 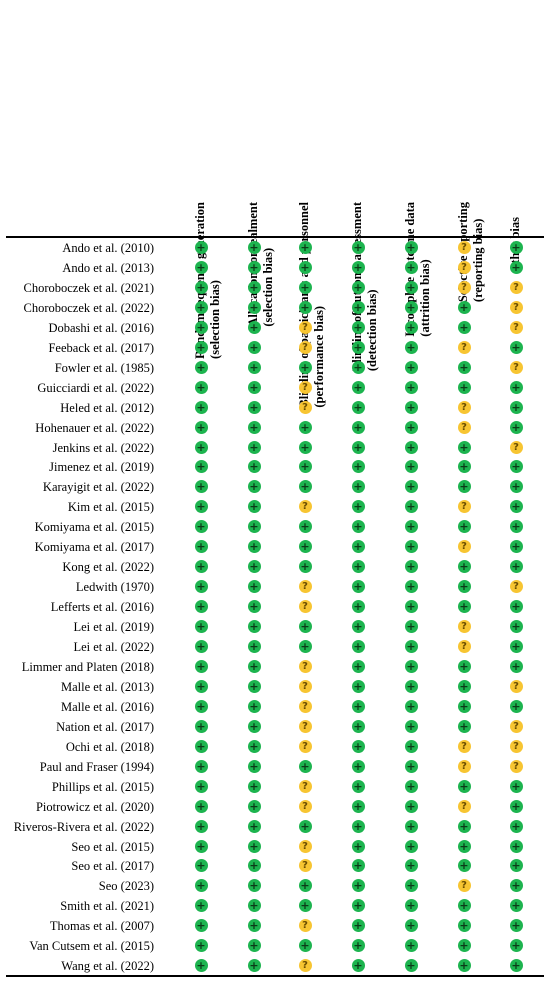 I want to click on table-row: Lefferts et al. (2016) + +? + + + +, so click(x=275, y=607).